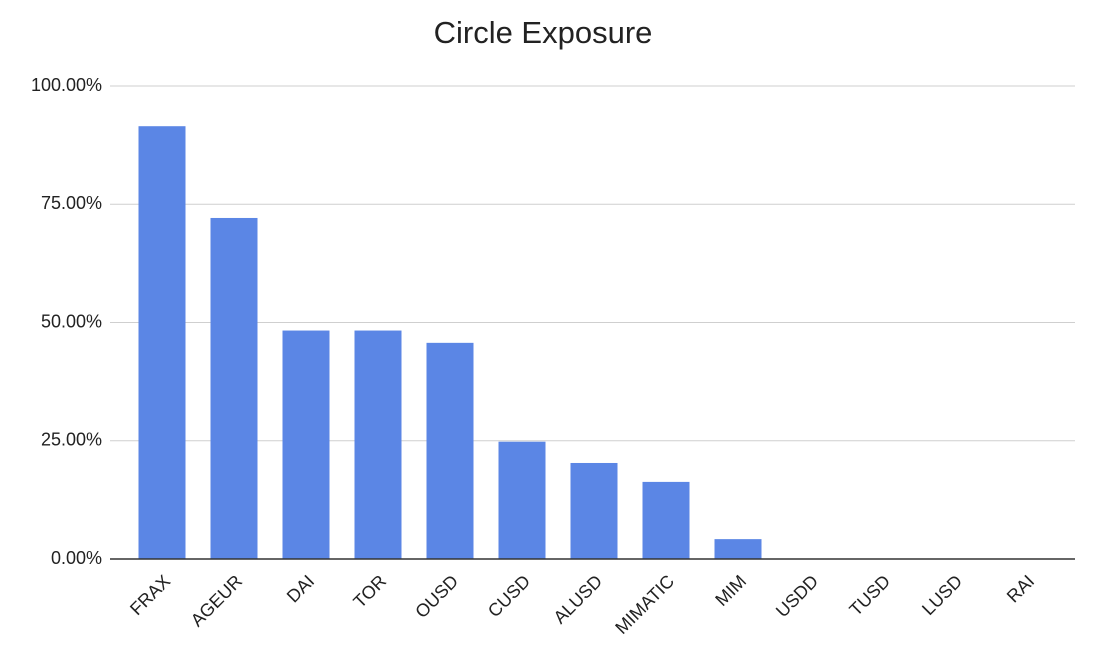 The image size is (1104, 664). What do you see at coordinates (150, 595) in the screenshot?
I see `x-tick-label: FRAX` at bounding box center [150, 595].